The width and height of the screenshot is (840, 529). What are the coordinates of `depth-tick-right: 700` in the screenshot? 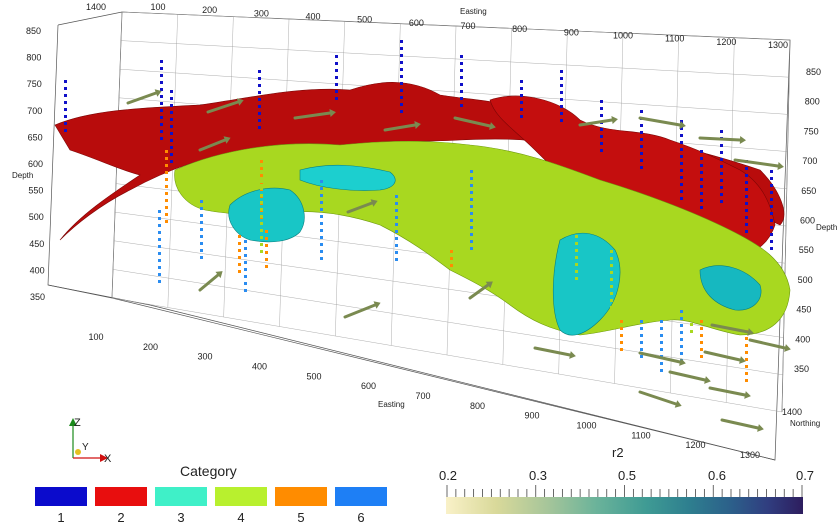 It's located at (809, 161).